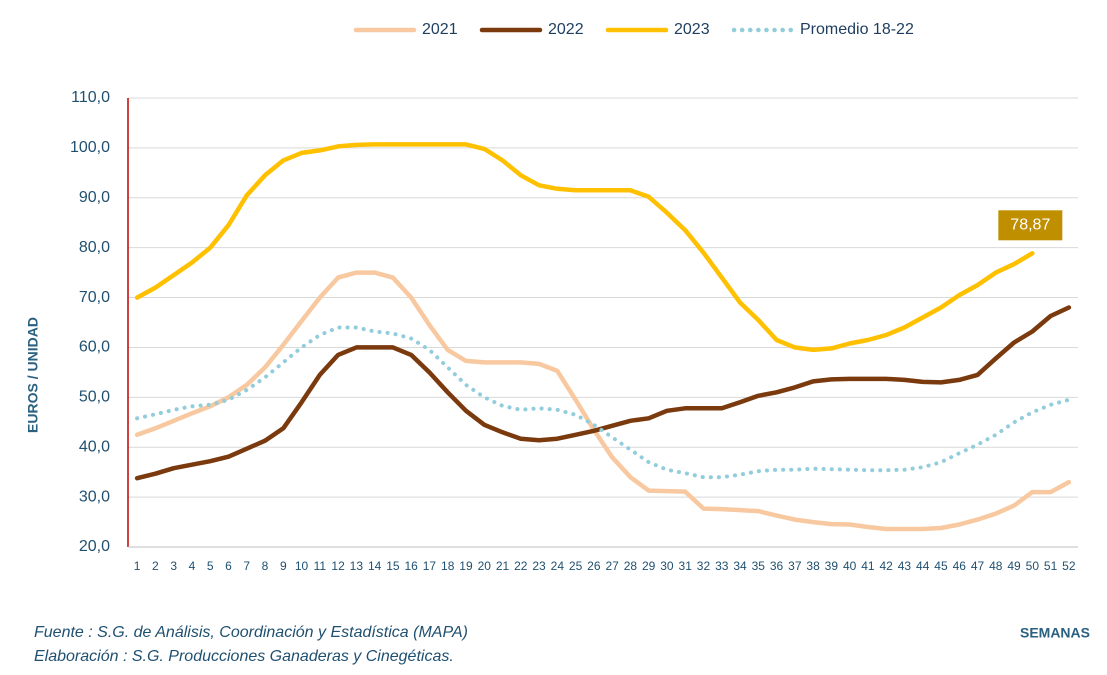  What do you see at coordinates (137, 566) in the screenshot?
I see `x-tick-label: 1` at bounding box center [137, 566].